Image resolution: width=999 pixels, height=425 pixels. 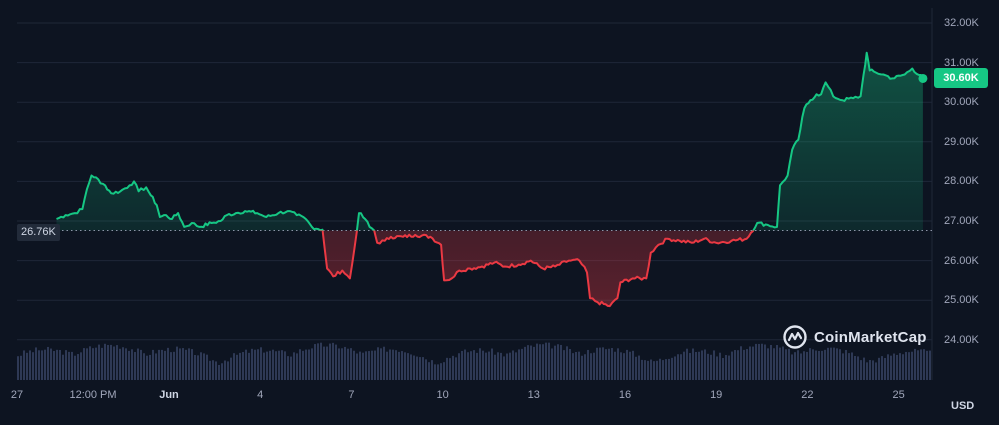 I want to click on x-tick-label: 7, so click(x=351, y=395).